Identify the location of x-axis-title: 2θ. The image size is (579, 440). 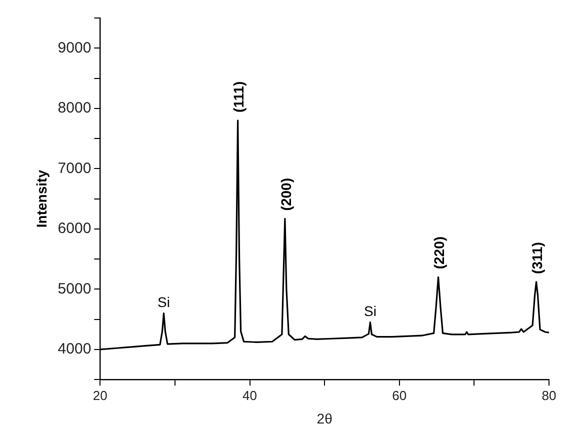
(324, 418).